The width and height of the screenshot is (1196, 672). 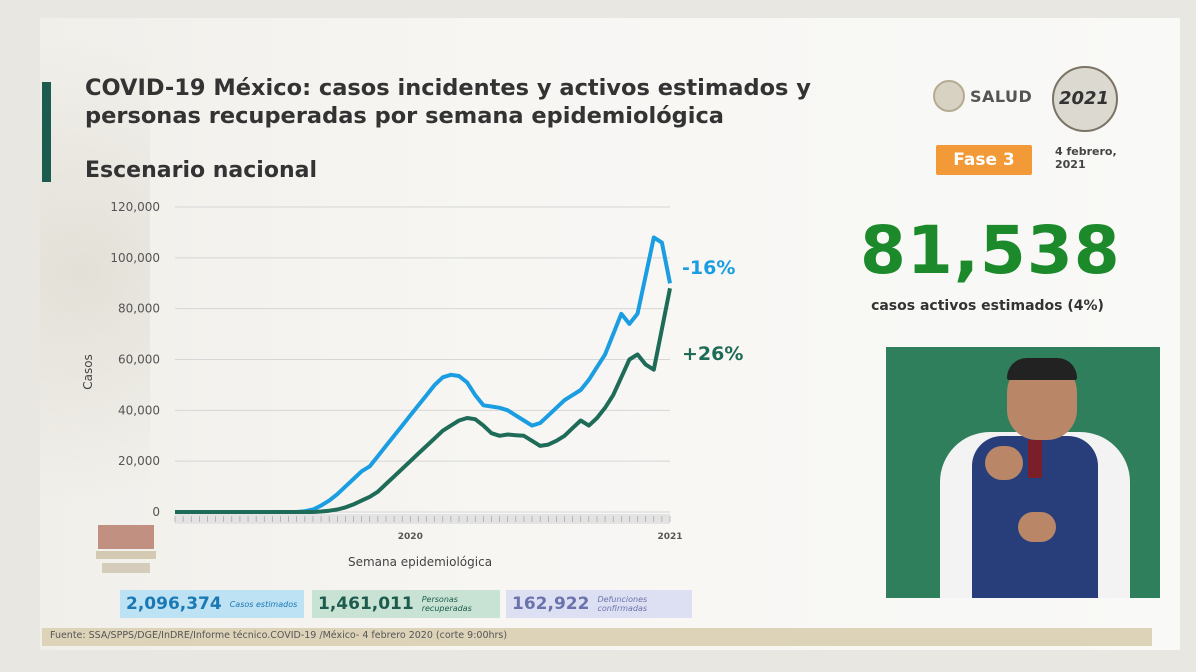 I want to click on active-cases-caption: casos activos estimados (4%), so click(x=987, y=306).